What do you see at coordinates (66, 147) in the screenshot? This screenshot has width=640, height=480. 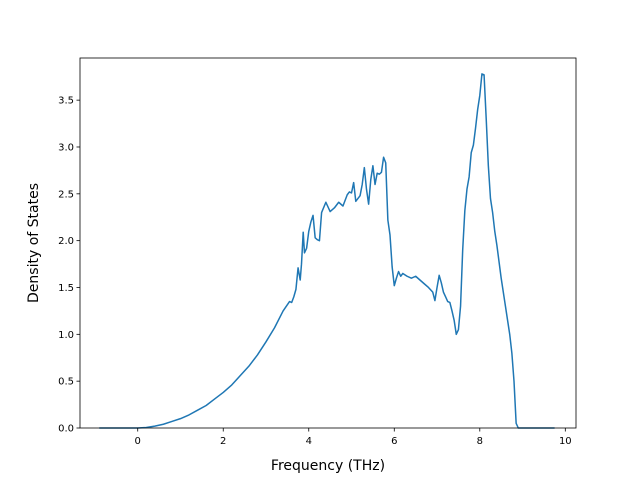 I see `y-tick-label: 3.0` at bounding box center [66, 147].